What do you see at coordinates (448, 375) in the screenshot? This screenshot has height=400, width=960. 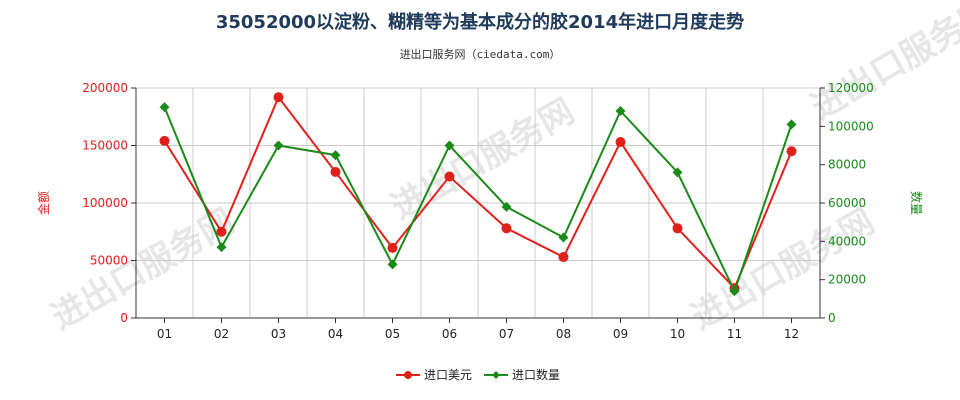 I see `legend-label-1: 进口美元` at bounding box center [448, 375].